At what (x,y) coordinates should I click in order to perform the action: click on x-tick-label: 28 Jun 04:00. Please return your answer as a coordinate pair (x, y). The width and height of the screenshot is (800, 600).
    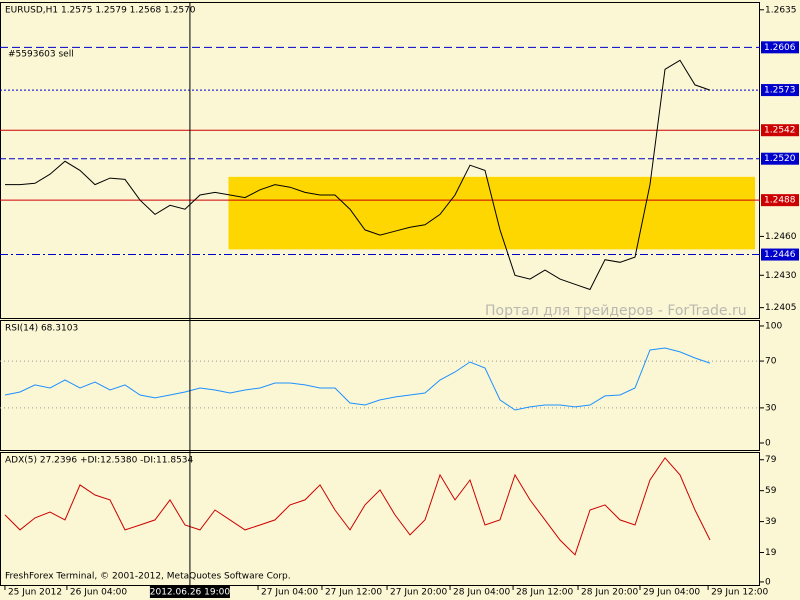
    Looking at the image, I should click on (481, 593).